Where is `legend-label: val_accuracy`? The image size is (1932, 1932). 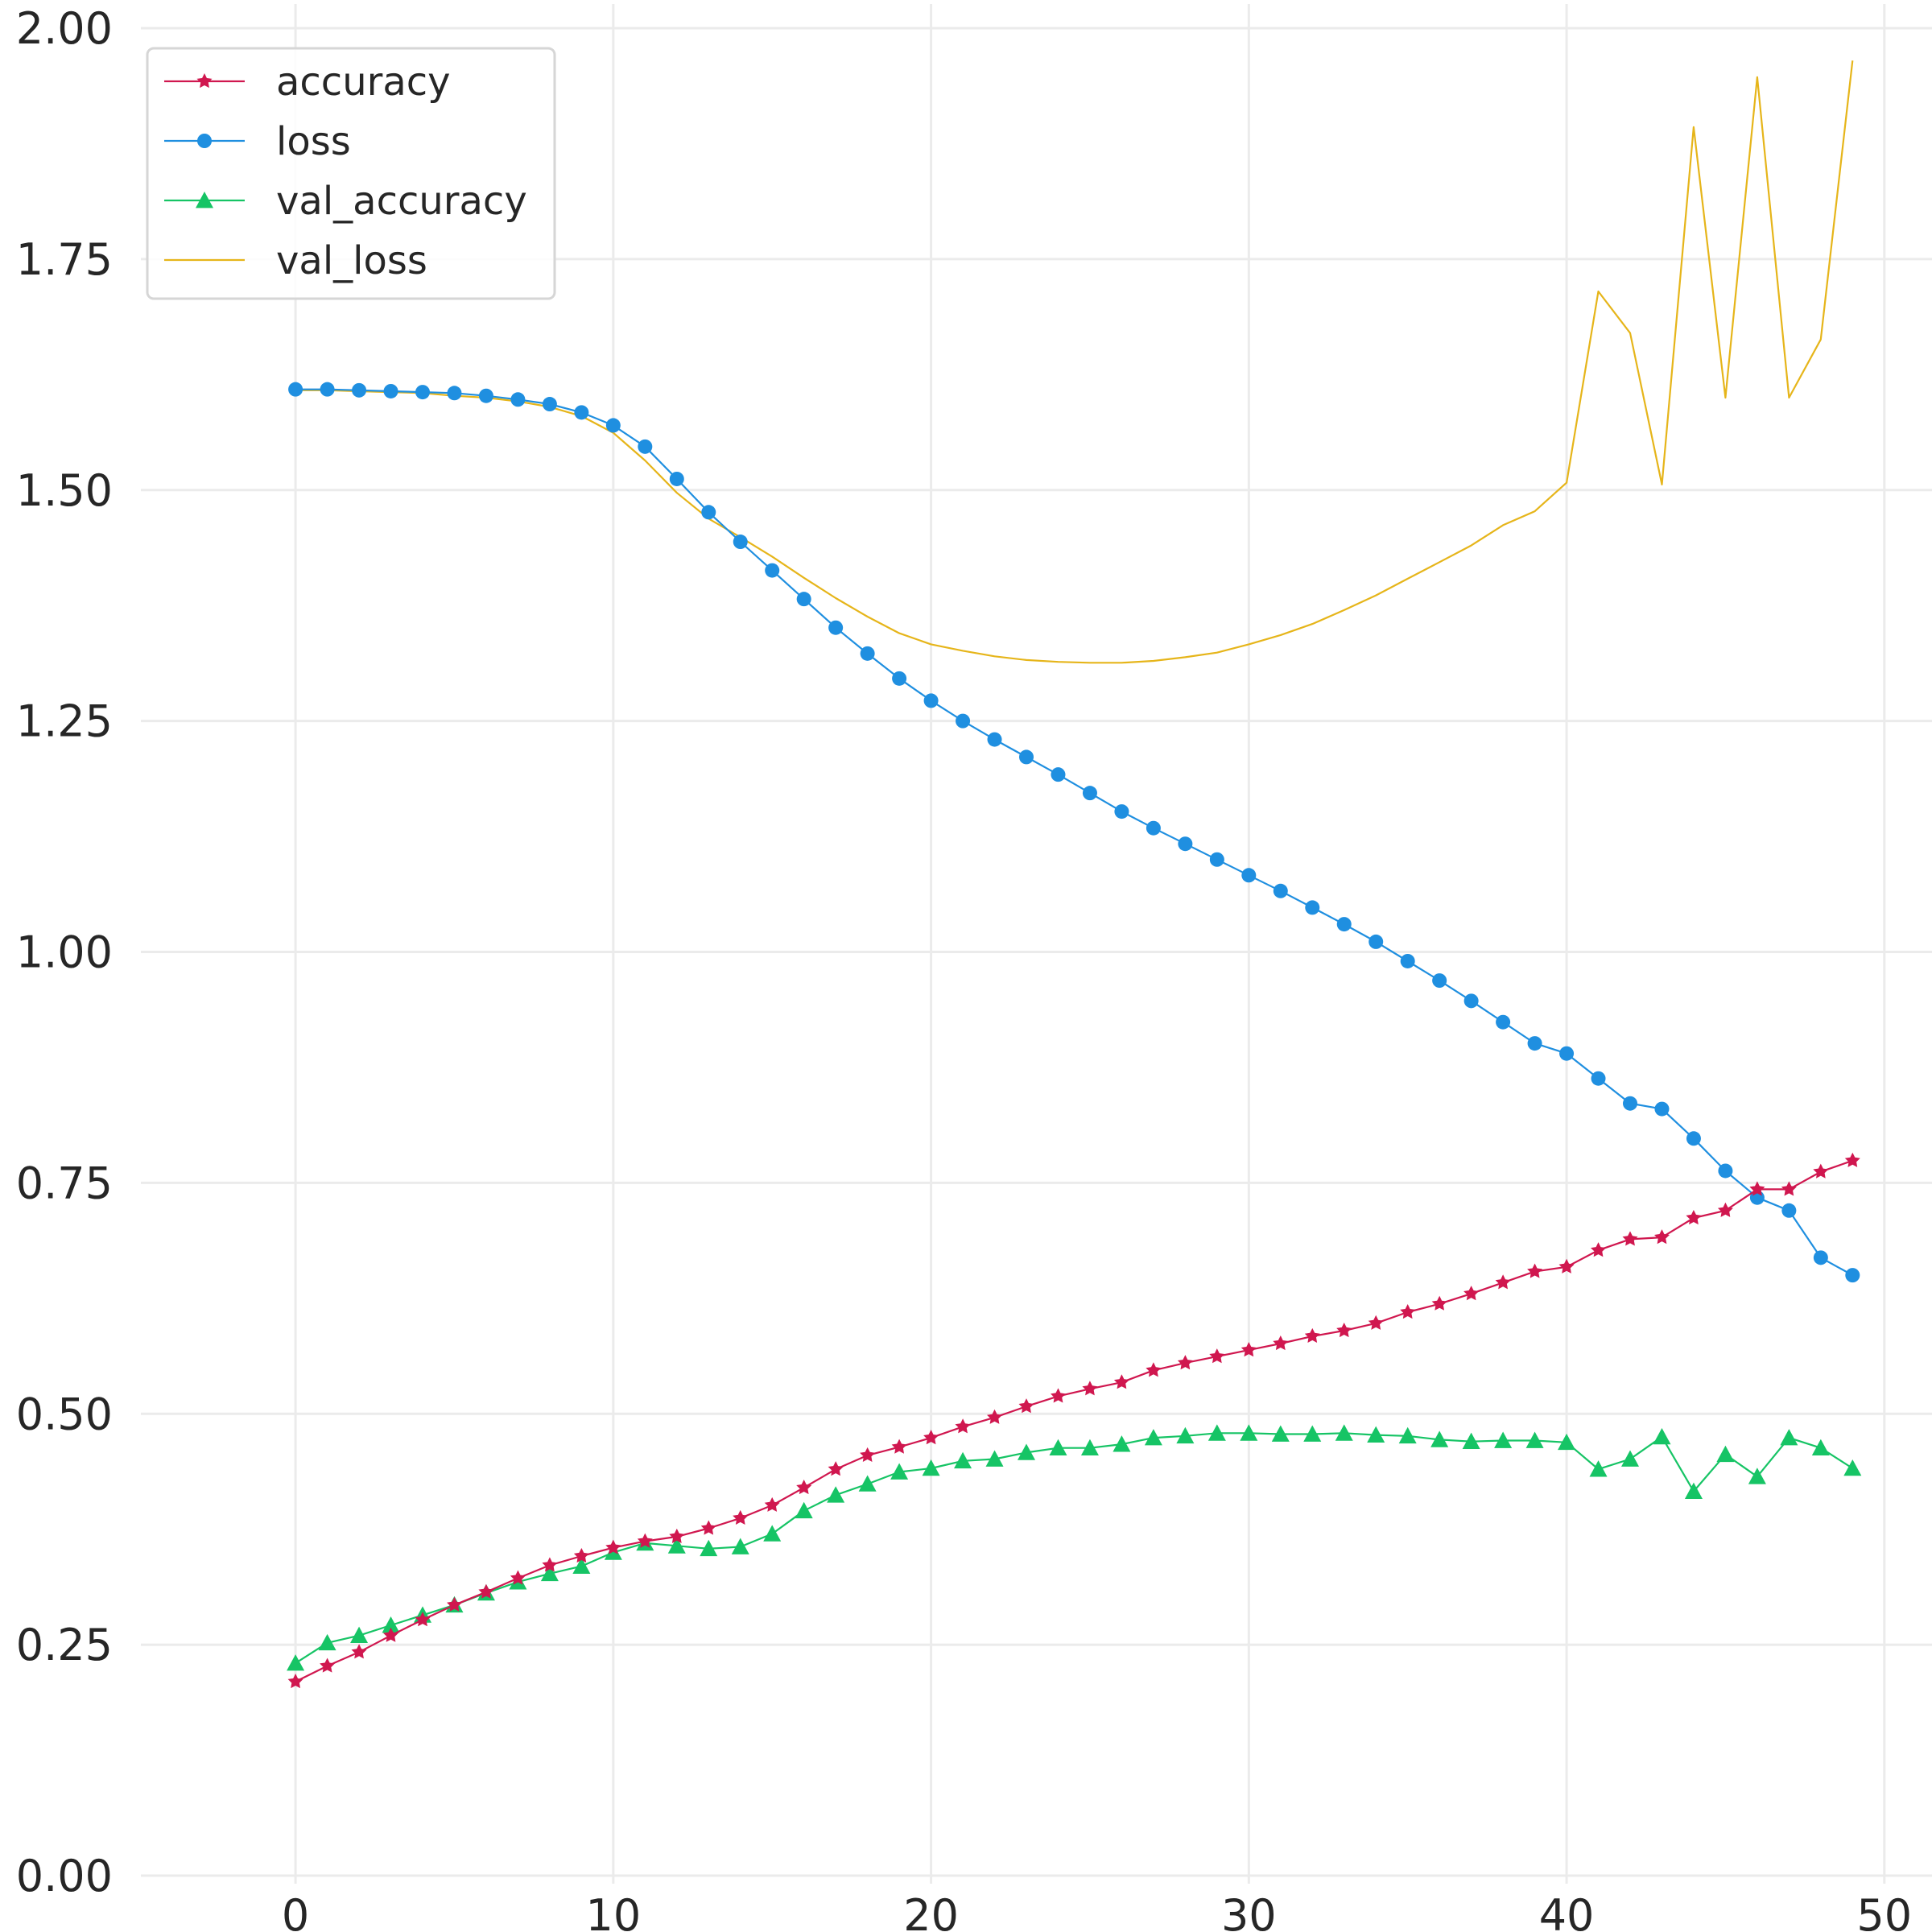 legend-label: val_accuracy is located at coordinates (401, 201).